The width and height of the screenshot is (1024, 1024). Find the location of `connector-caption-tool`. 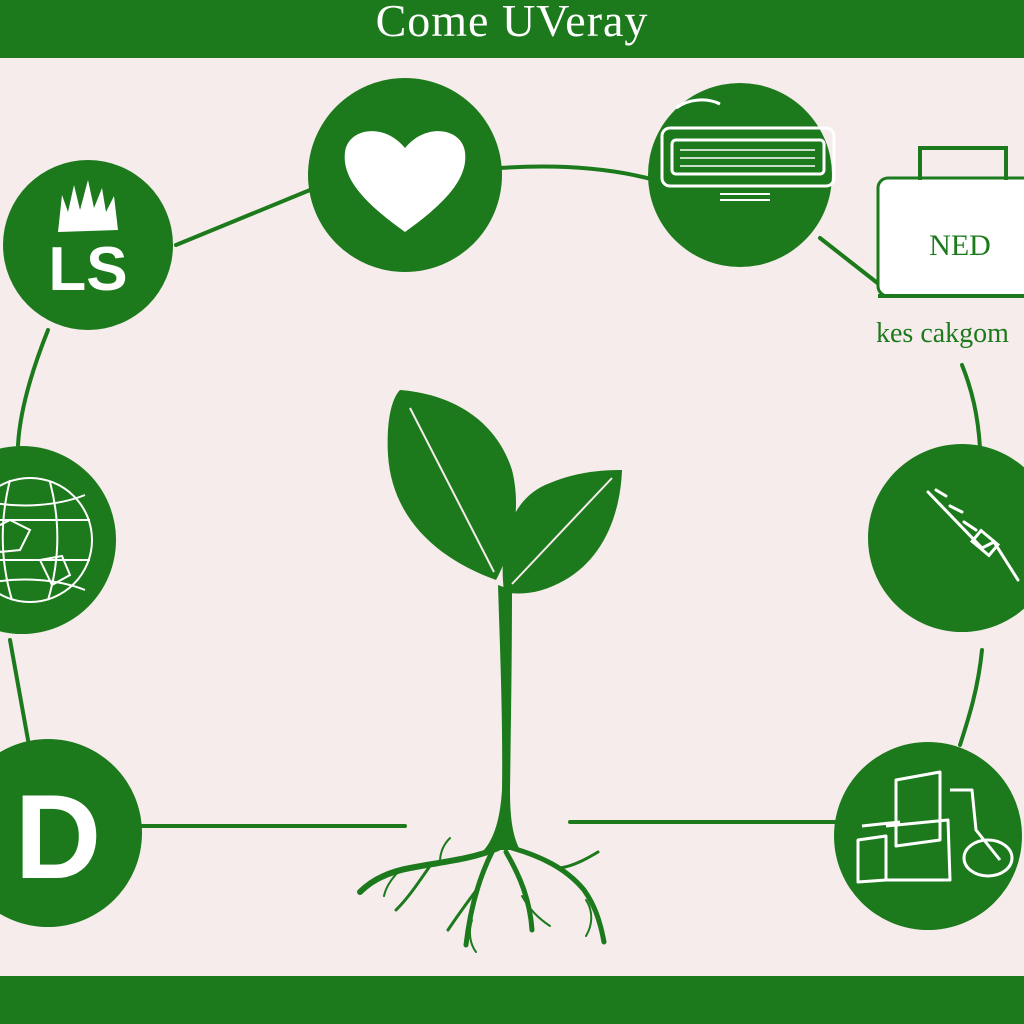

connector-caption-tool is located at coordinates (971, 406).